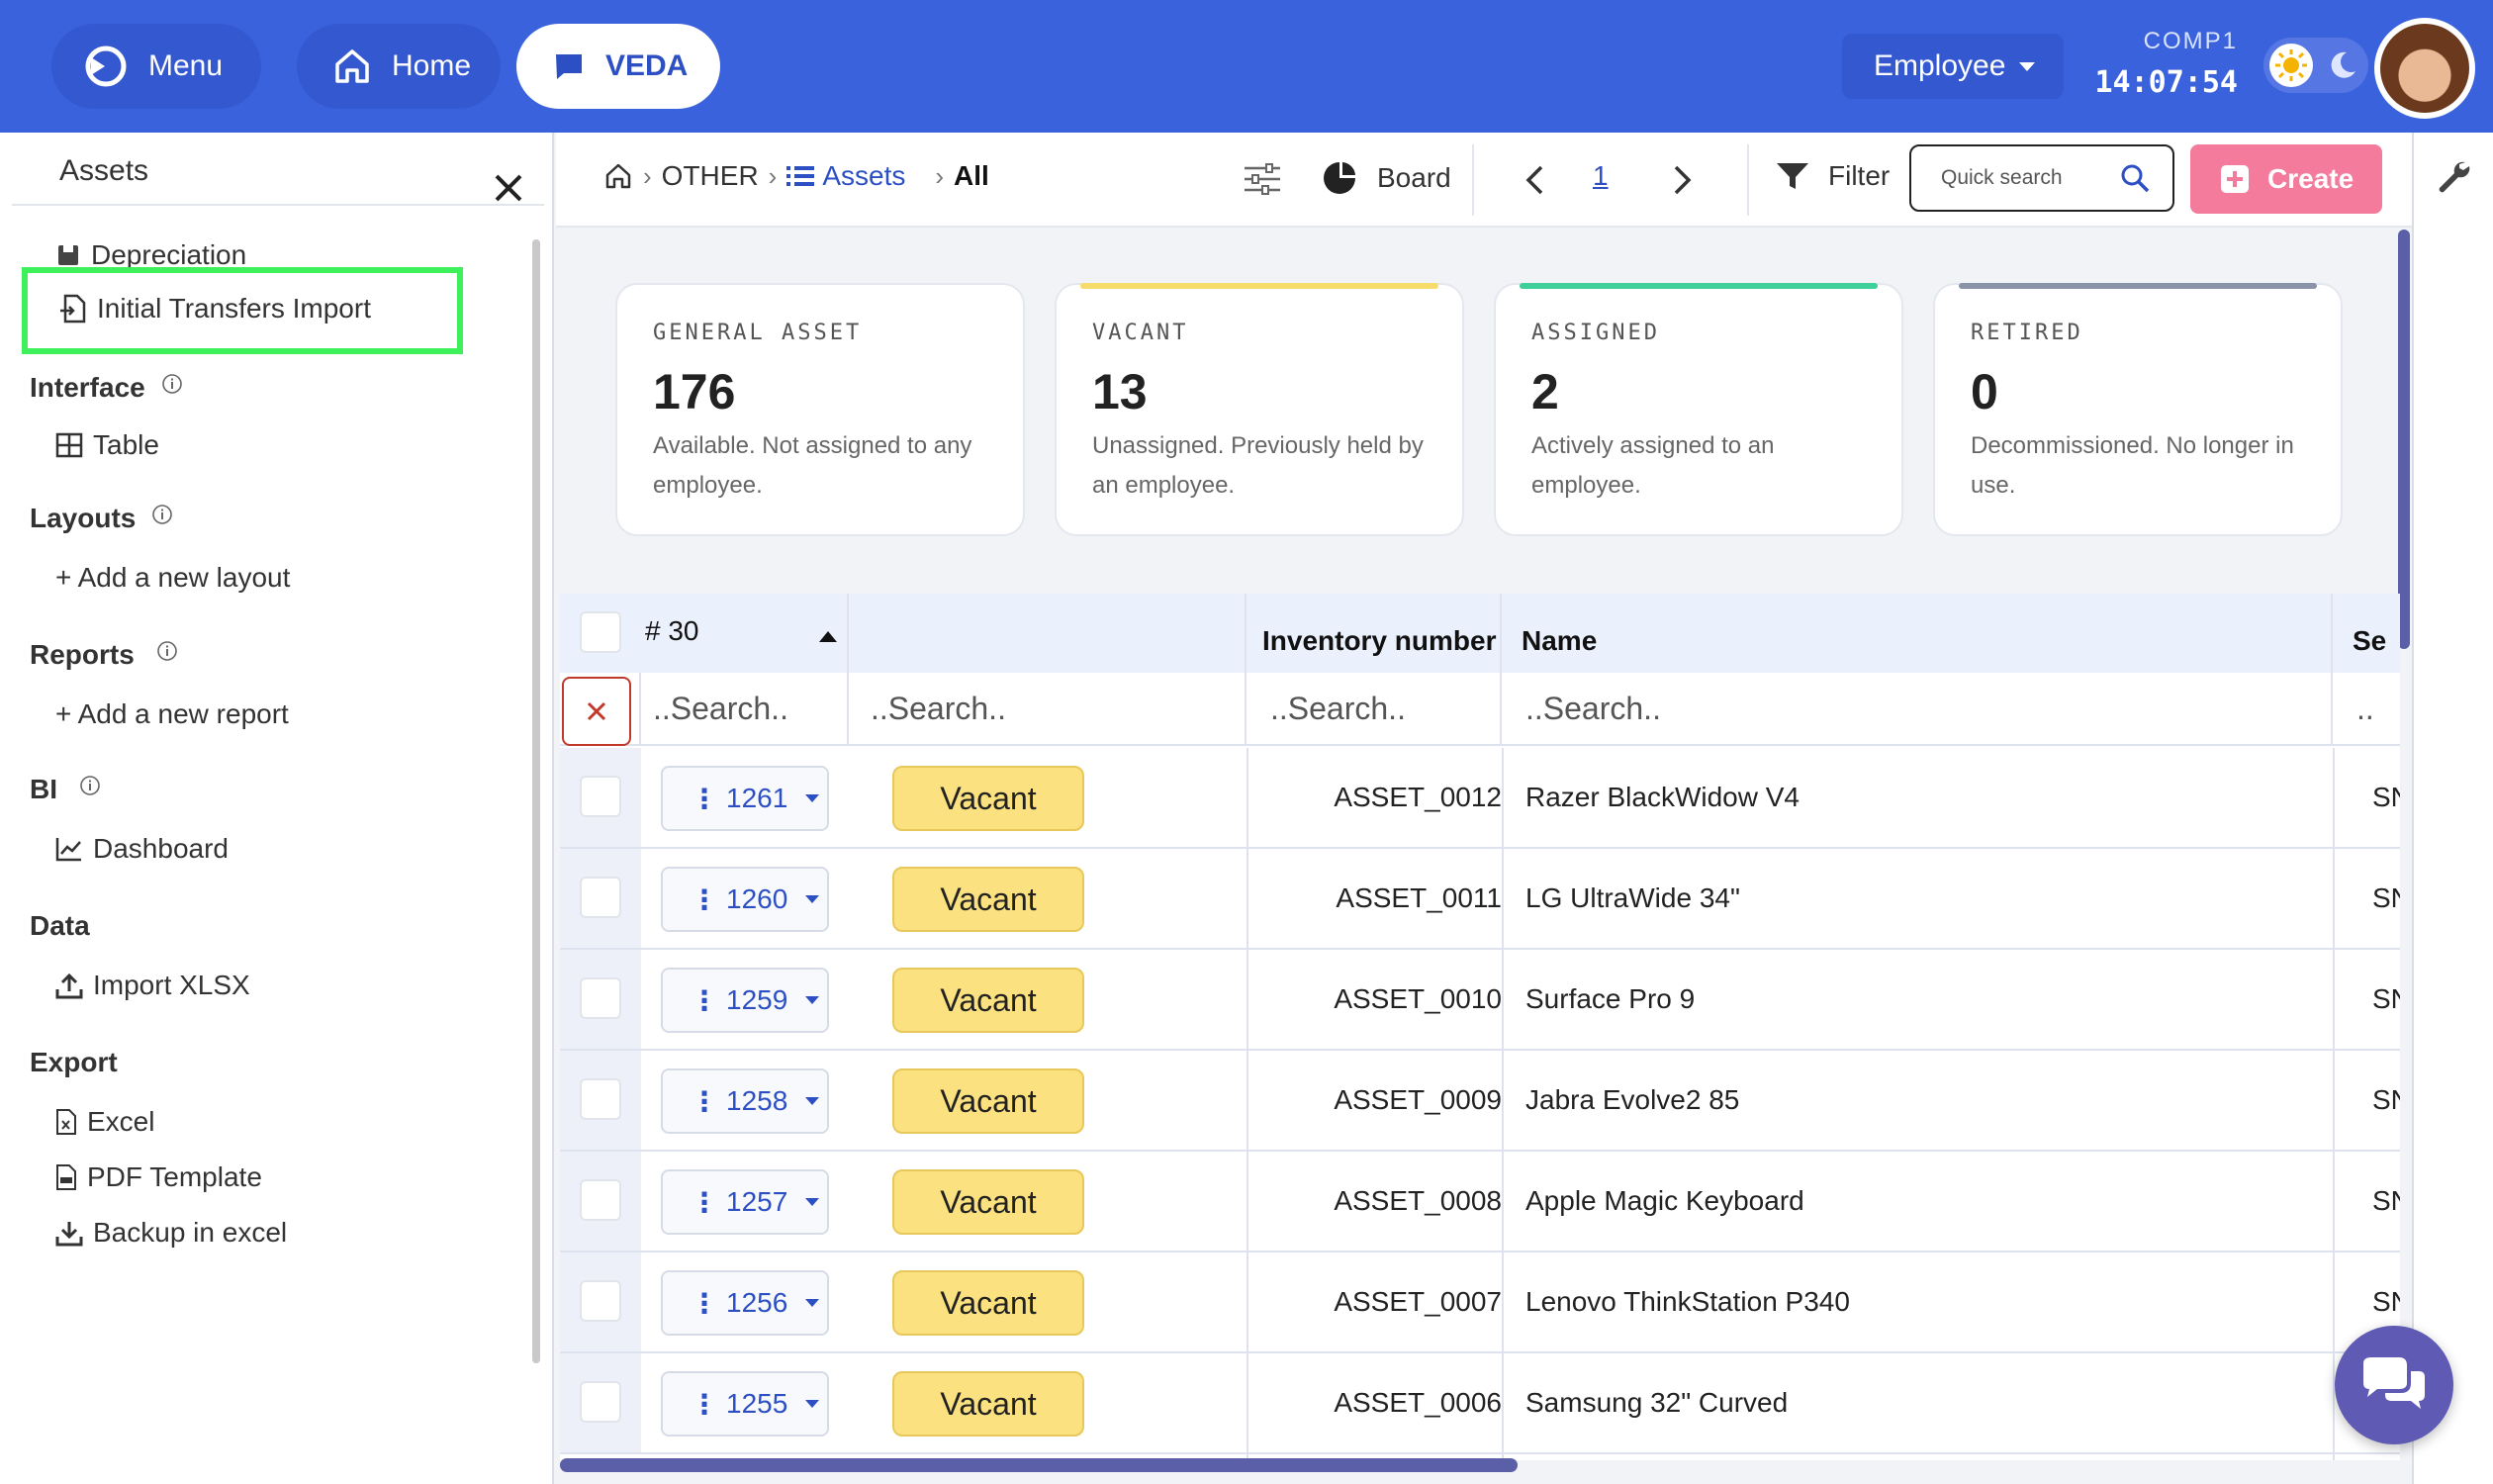 This screenshot has width=2493, height=1484. What do you see at coordinates (150, 255) in the screenshot?
I see `sidebar-item-depreciation: Depreciation` at bounding box center [150, 255].